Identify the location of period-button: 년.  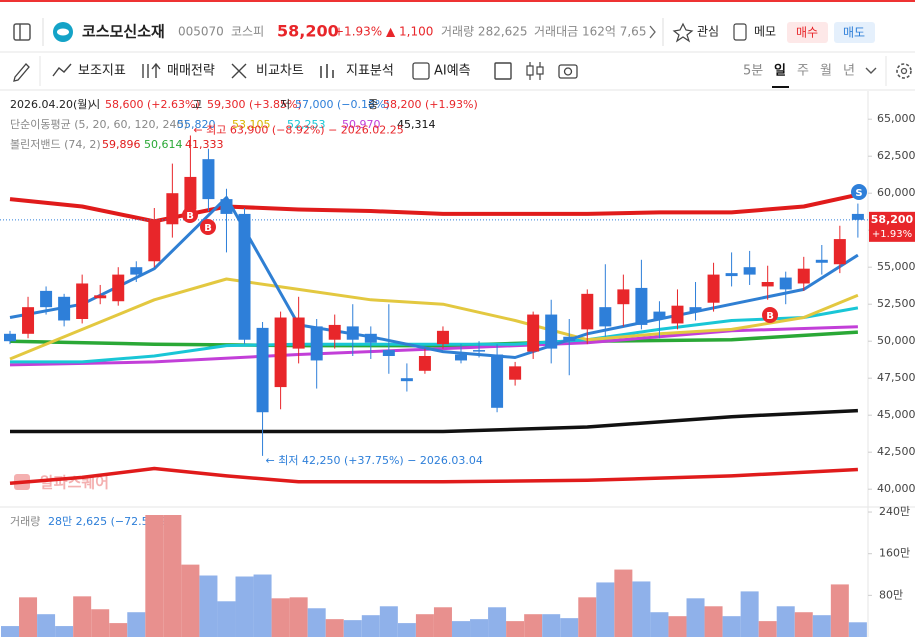
(849, 71).